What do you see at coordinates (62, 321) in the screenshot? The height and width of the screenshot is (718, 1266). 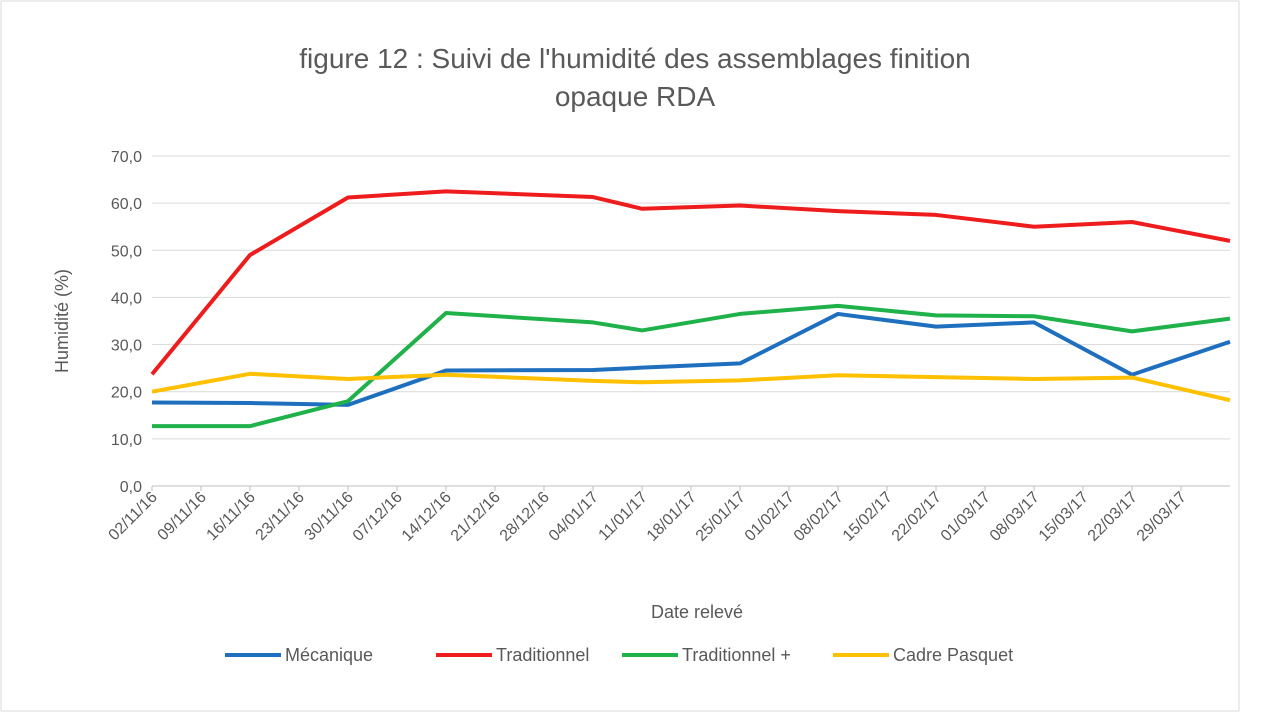 I see `y-axis-title: Humidité (%)` at bounding box center [62, 321].